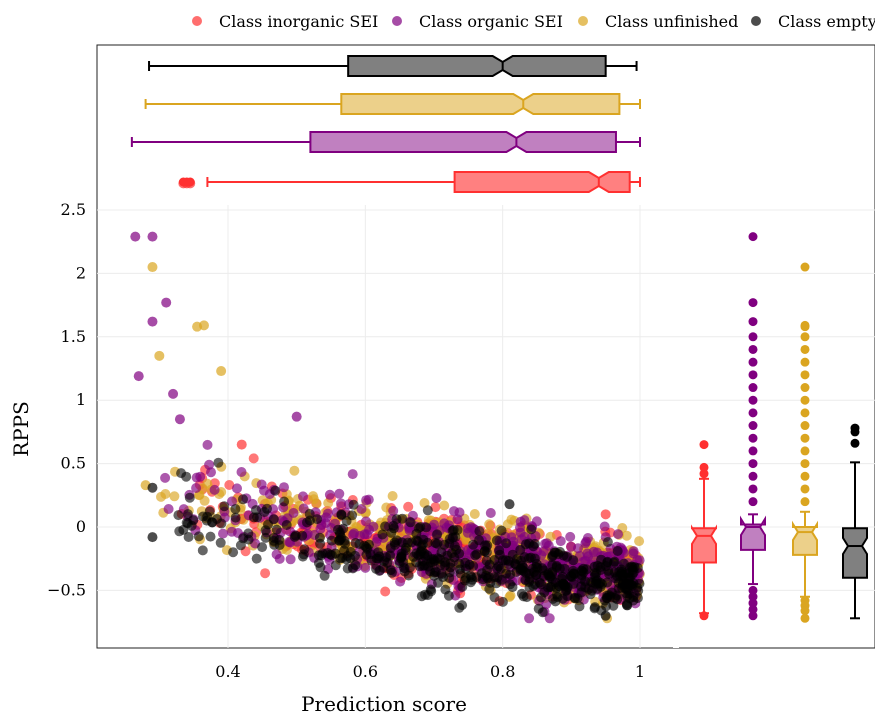 The image size is (875, 723). I want to click on legend-label: Class organic SEI, so click(491, 21).